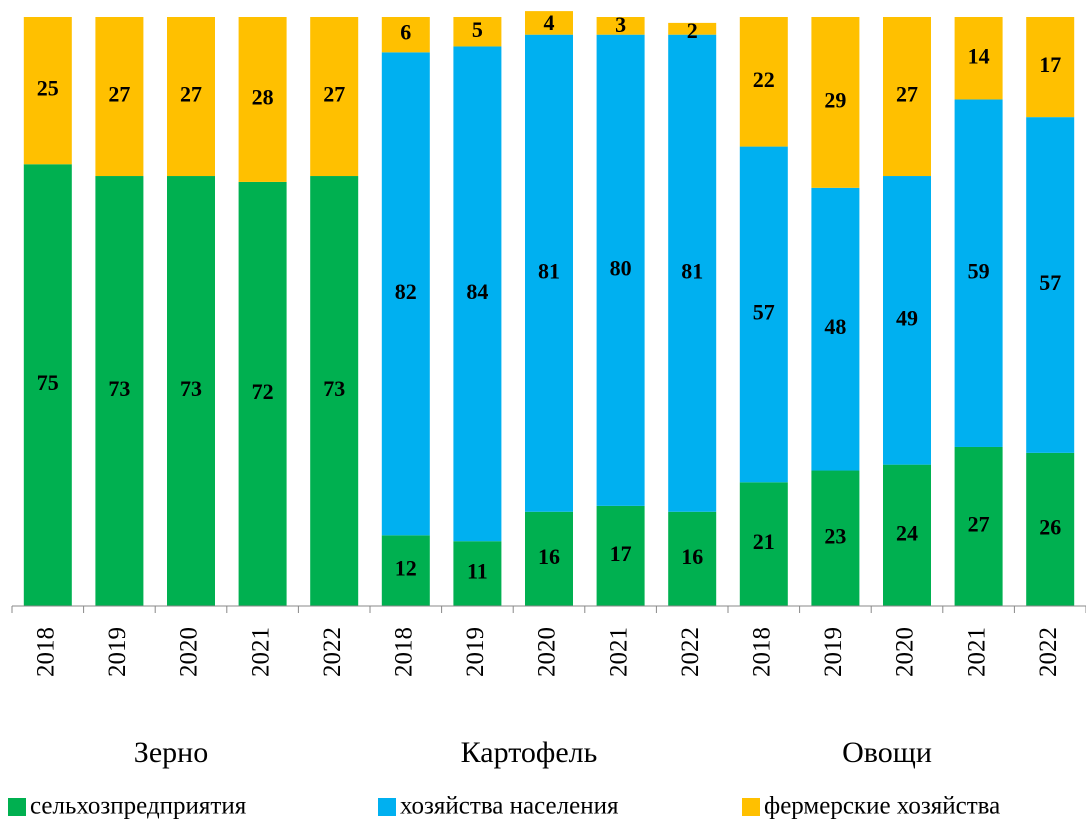 This screenshot has height=828, width=1086. I want to click on value-label: 11, so click(477, 571).